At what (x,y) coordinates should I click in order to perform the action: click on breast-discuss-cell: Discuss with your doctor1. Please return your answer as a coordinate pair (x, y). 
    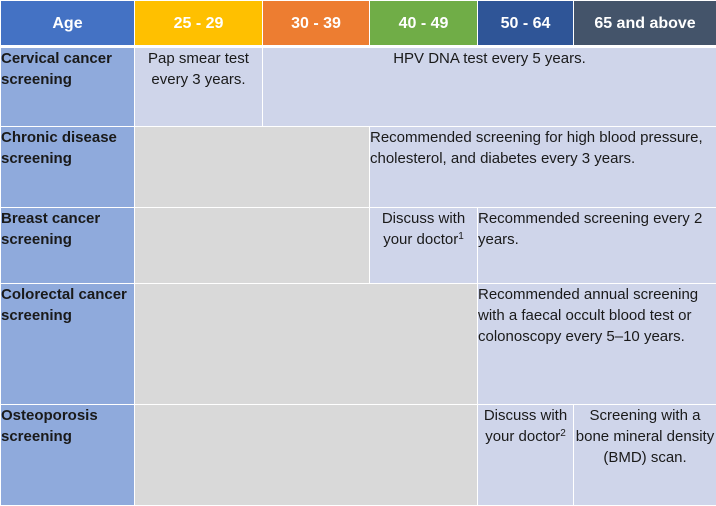
    Looking at the image, I should click on (424, 246).